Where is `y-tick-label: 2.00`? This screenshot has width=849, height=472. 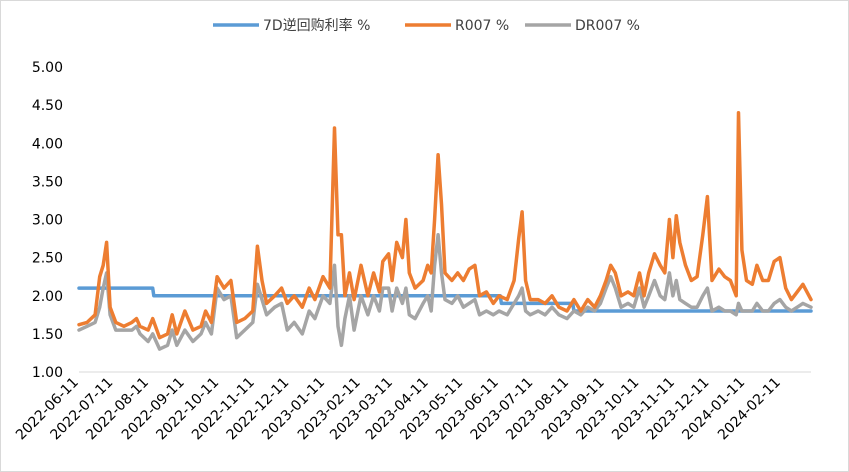 y-tick-label: 2.00 is located at coordinates (47, 297).